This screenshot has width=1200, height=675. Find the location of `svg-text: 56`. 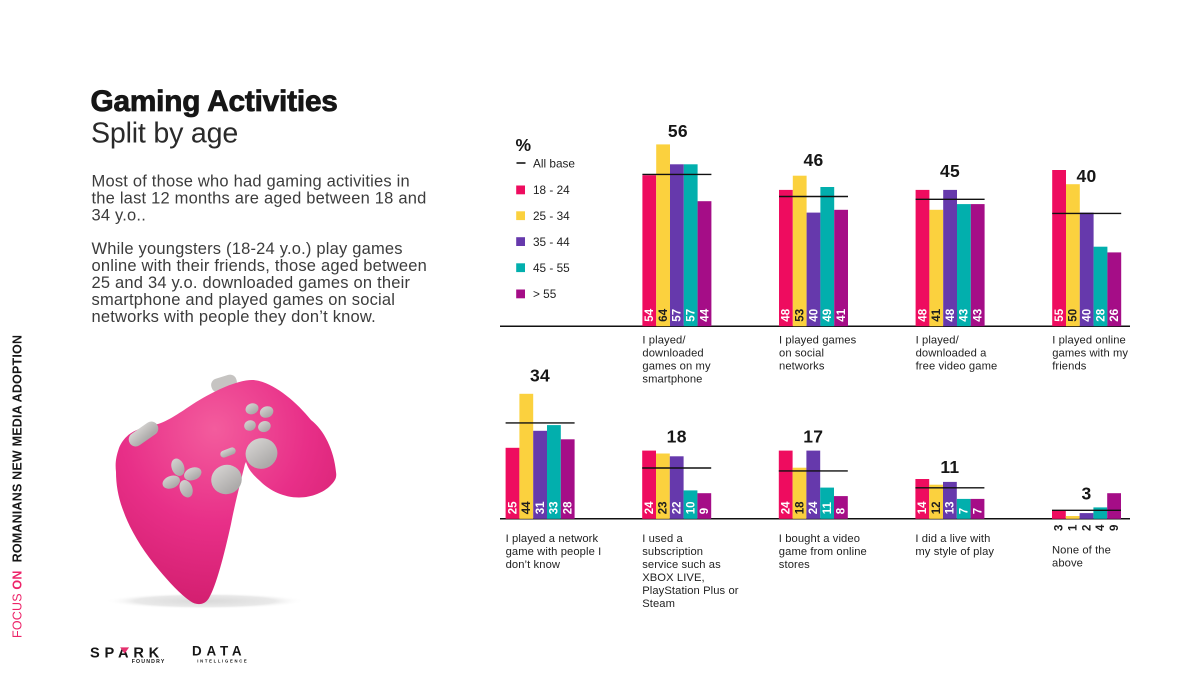

svg-text: 56 is located at coordinates (678, 131).